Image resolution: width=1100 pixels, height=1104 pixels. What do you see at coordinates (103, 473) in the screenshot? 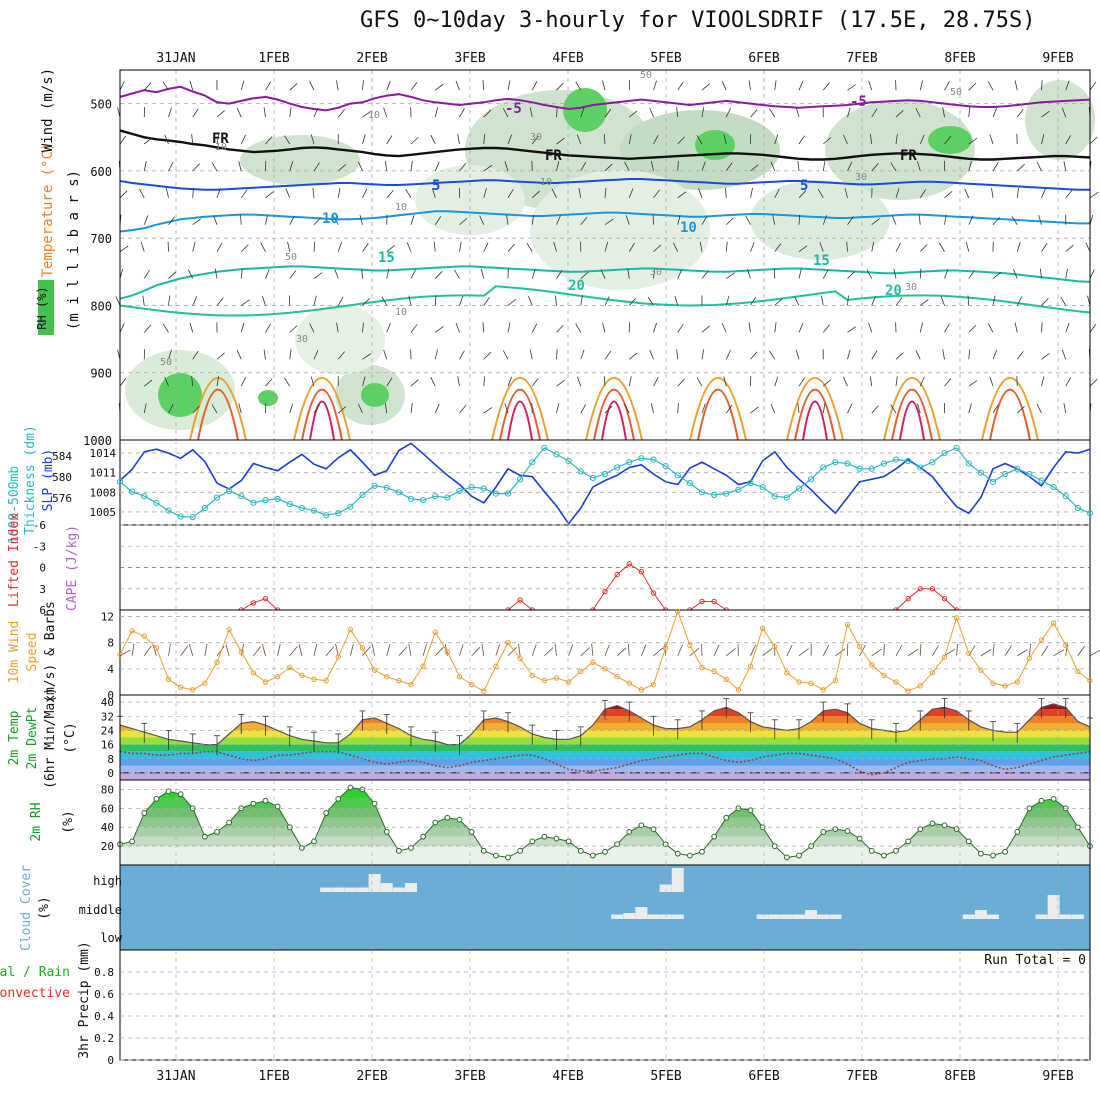
I see `slp-tick: 1011` at bounding box center [103, 473].